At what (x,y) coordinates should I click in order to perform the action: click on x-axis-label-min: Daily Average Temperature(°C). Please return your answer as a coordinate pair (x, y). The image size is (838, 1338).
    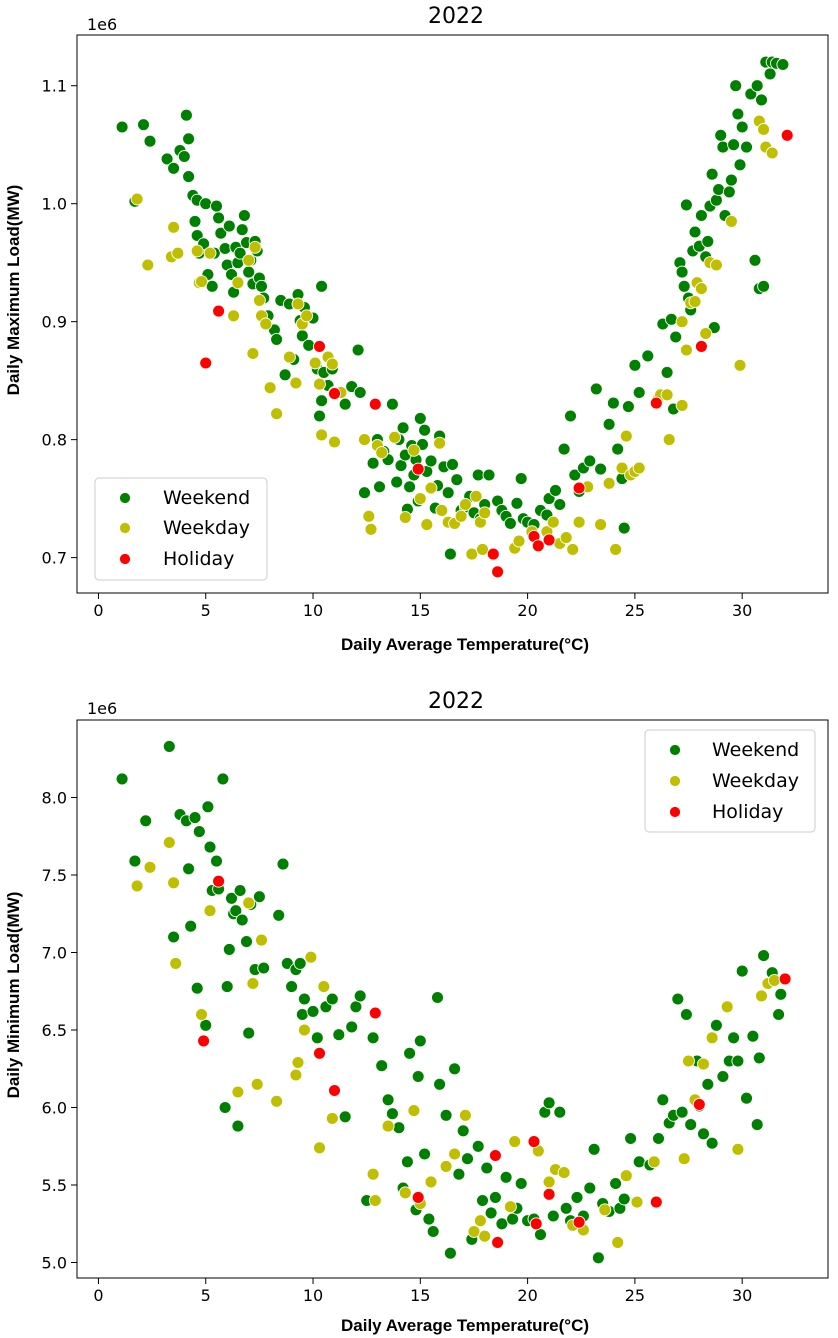
    Looking at the image, I should click on (465, 1325).